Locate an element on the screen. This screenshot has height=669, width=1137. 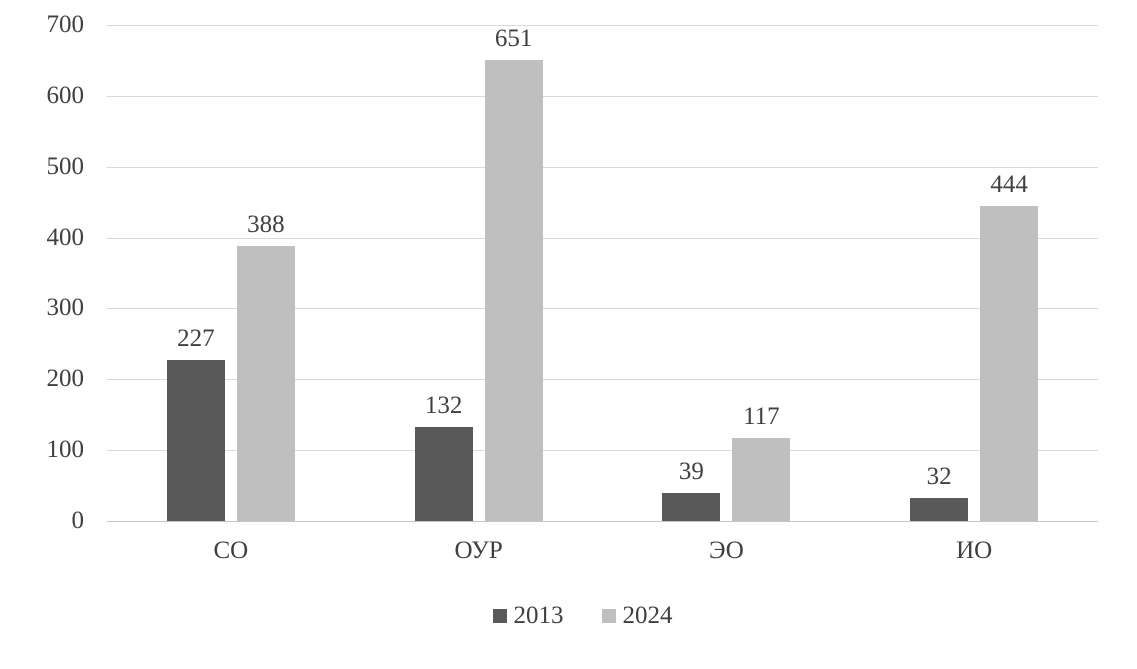
category-label: СО is located at coordinates (231, 550).